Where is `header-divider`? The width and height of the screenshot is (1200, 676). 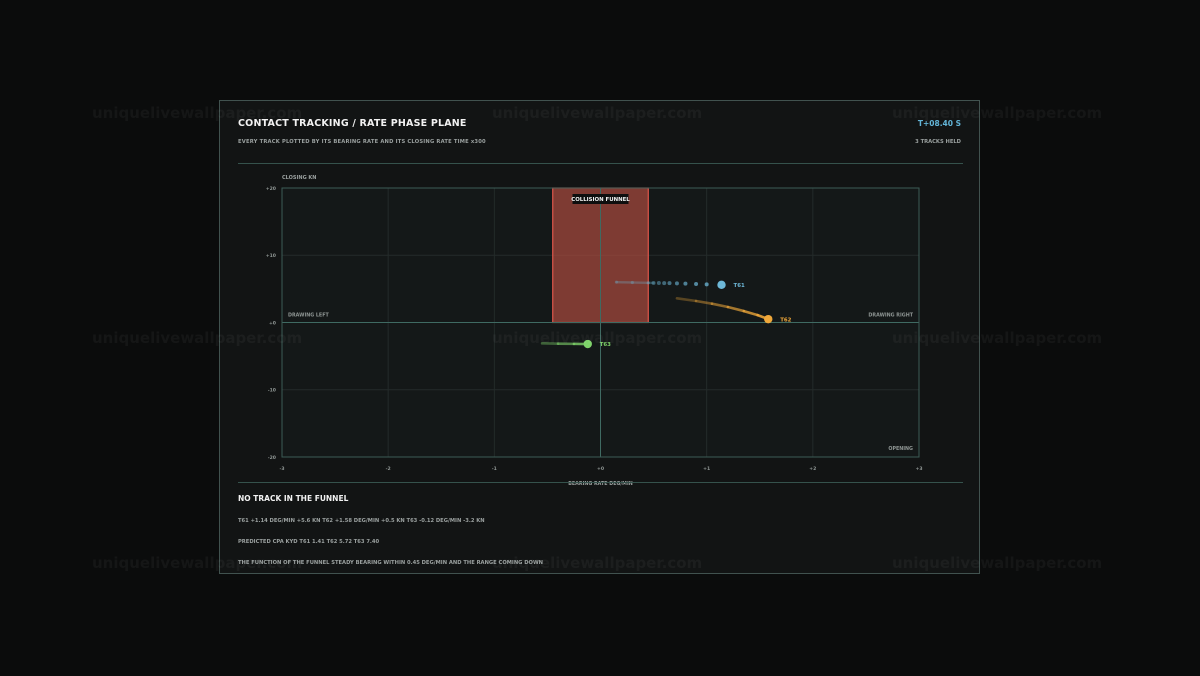 header-divider is located at coordinates (600, 163).